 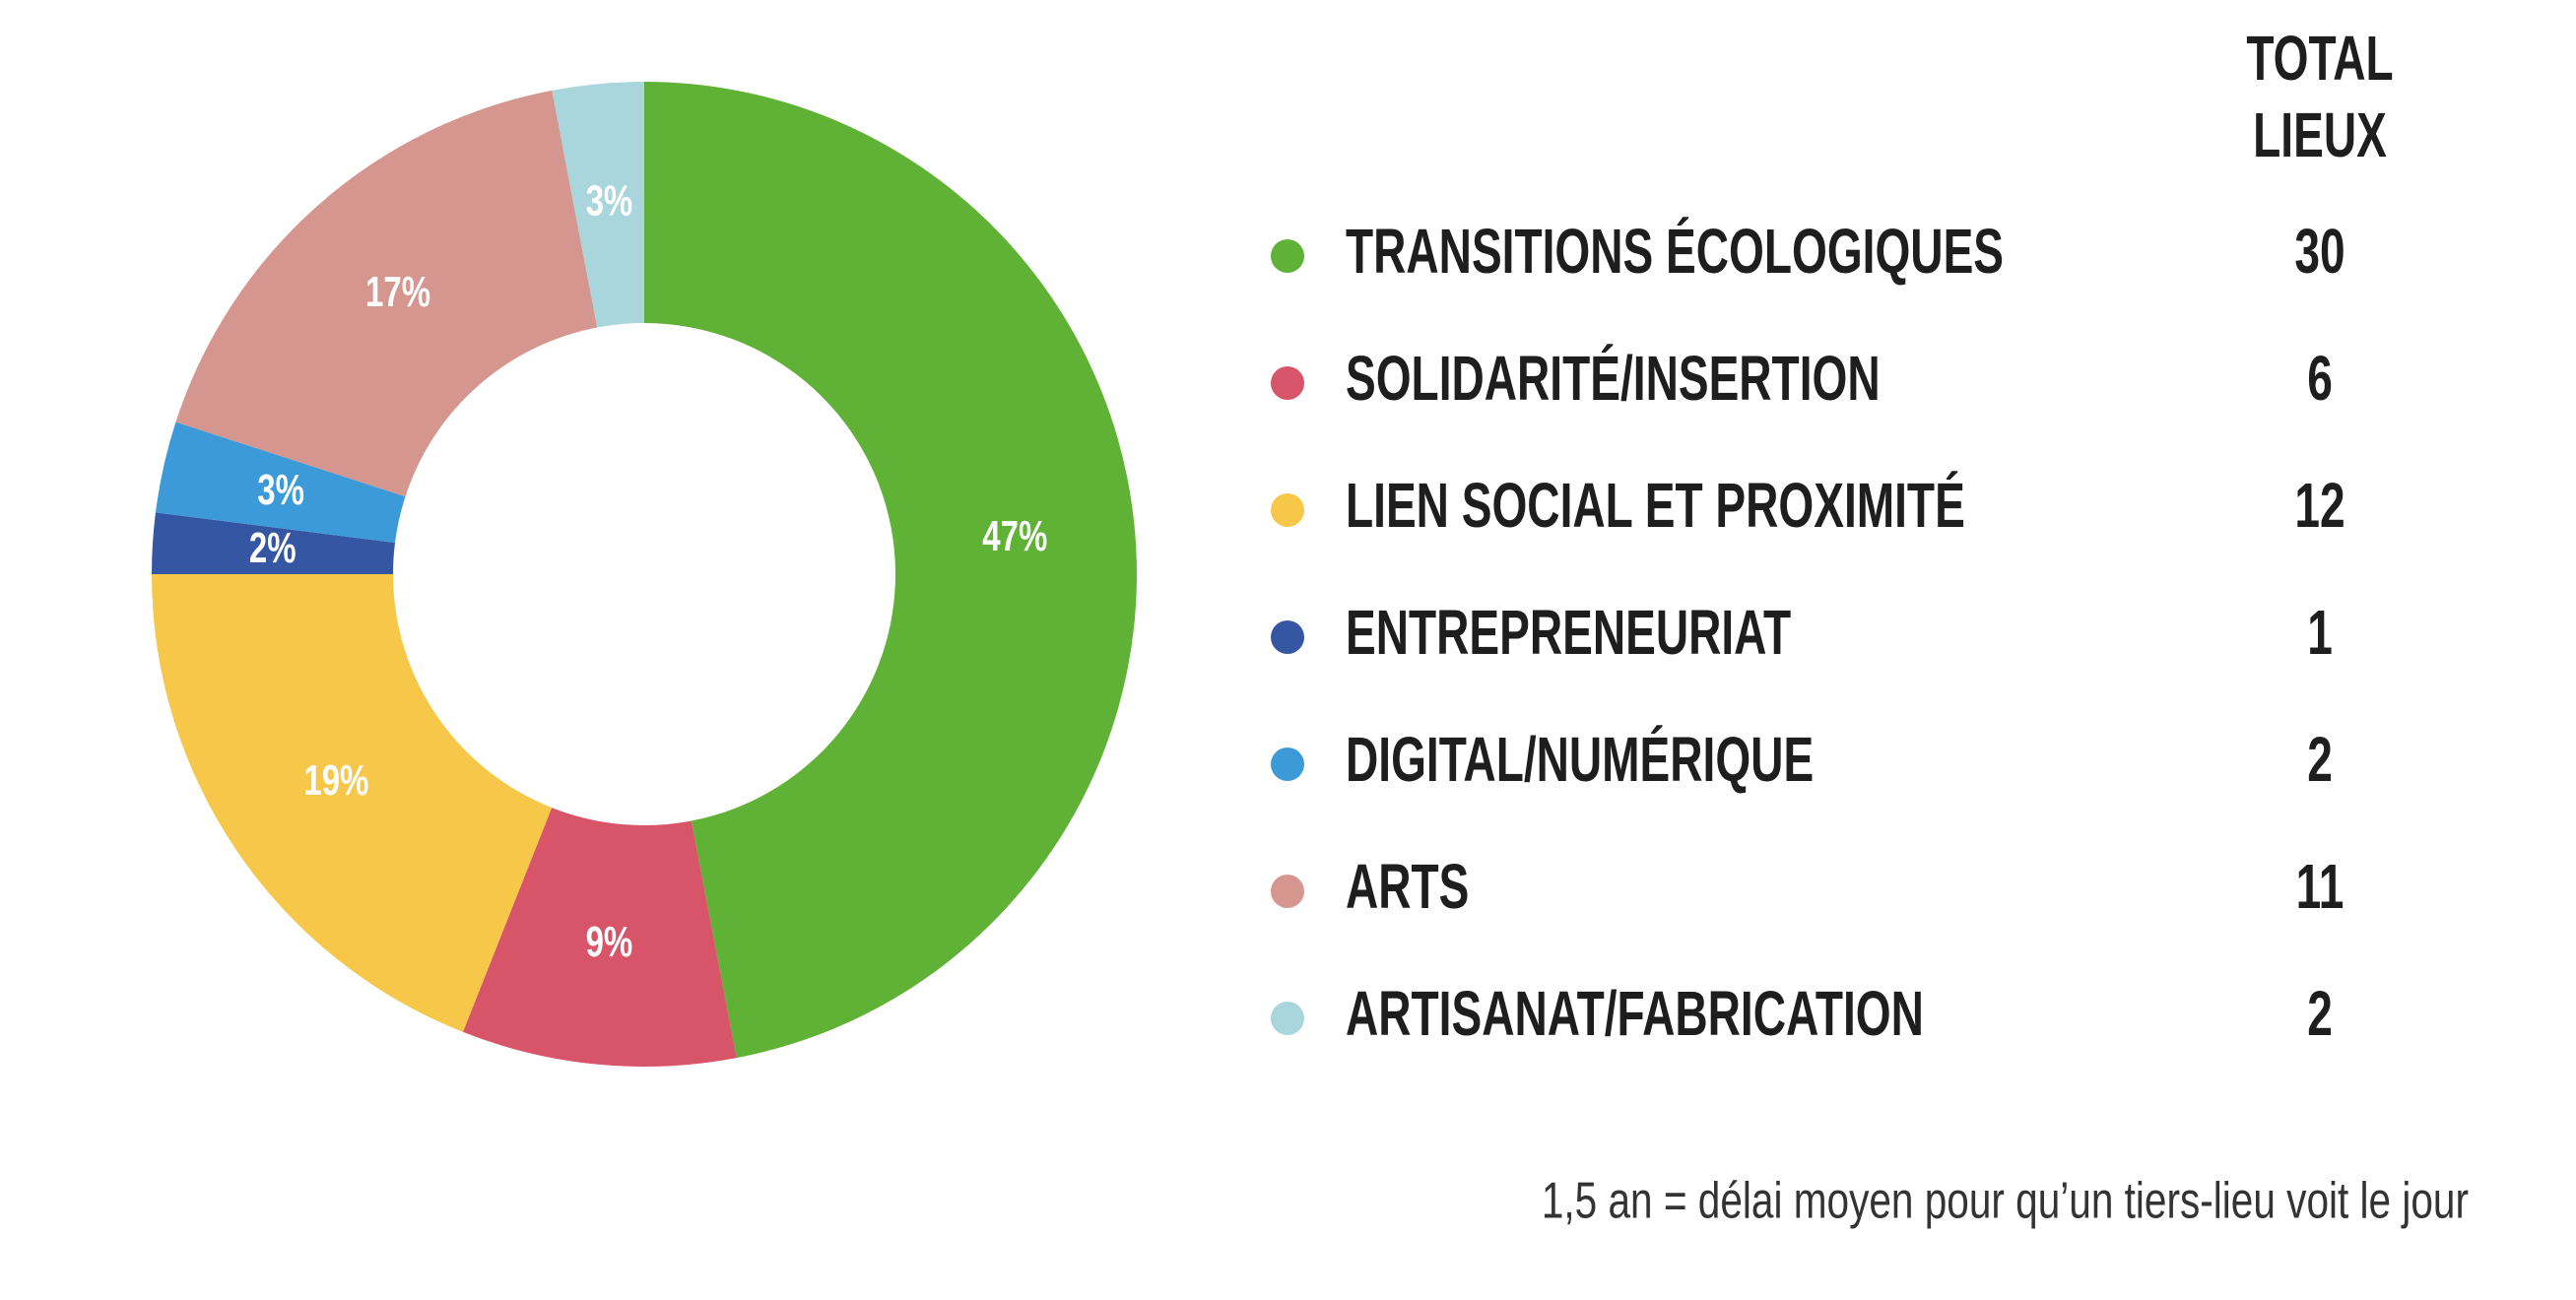 I want to click on total-header: LIEUX, so click(x=2320, y=135).